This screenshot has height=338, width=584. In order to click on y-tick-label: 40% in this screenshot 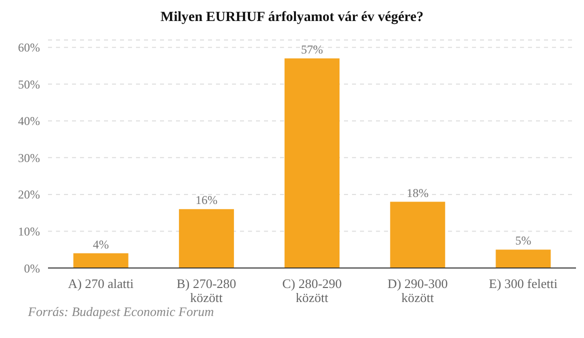, I will do `click(29, 121)`.